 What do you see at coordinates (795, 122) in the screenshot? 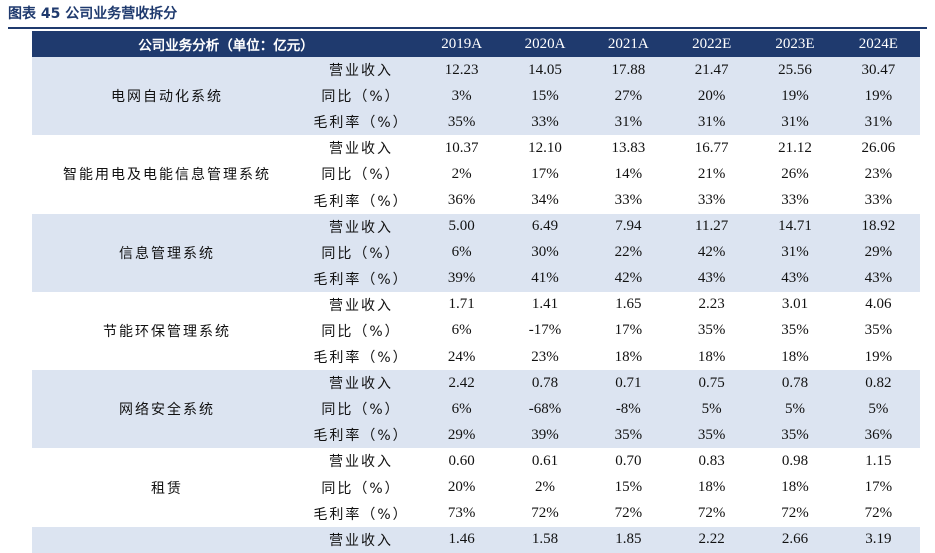
I see `value-cell: 31%` at bounding box center [795, 122].